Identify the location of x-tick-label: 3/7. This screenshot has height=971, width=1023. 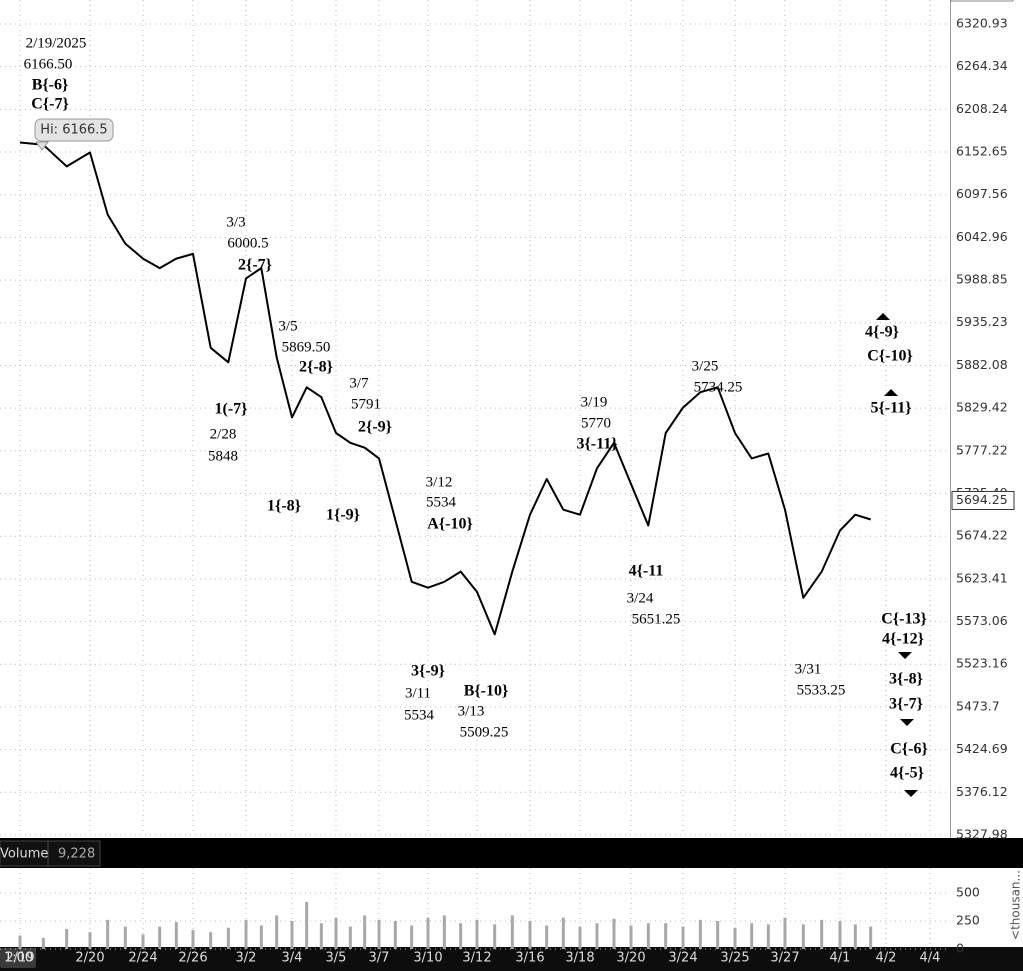
(379, 958).